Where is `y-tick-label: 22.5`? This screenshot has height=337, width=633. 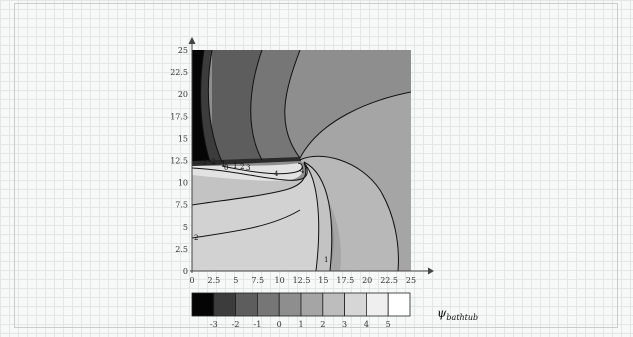
y-tick-label: 22.5 is located at coordinates (179, 72).